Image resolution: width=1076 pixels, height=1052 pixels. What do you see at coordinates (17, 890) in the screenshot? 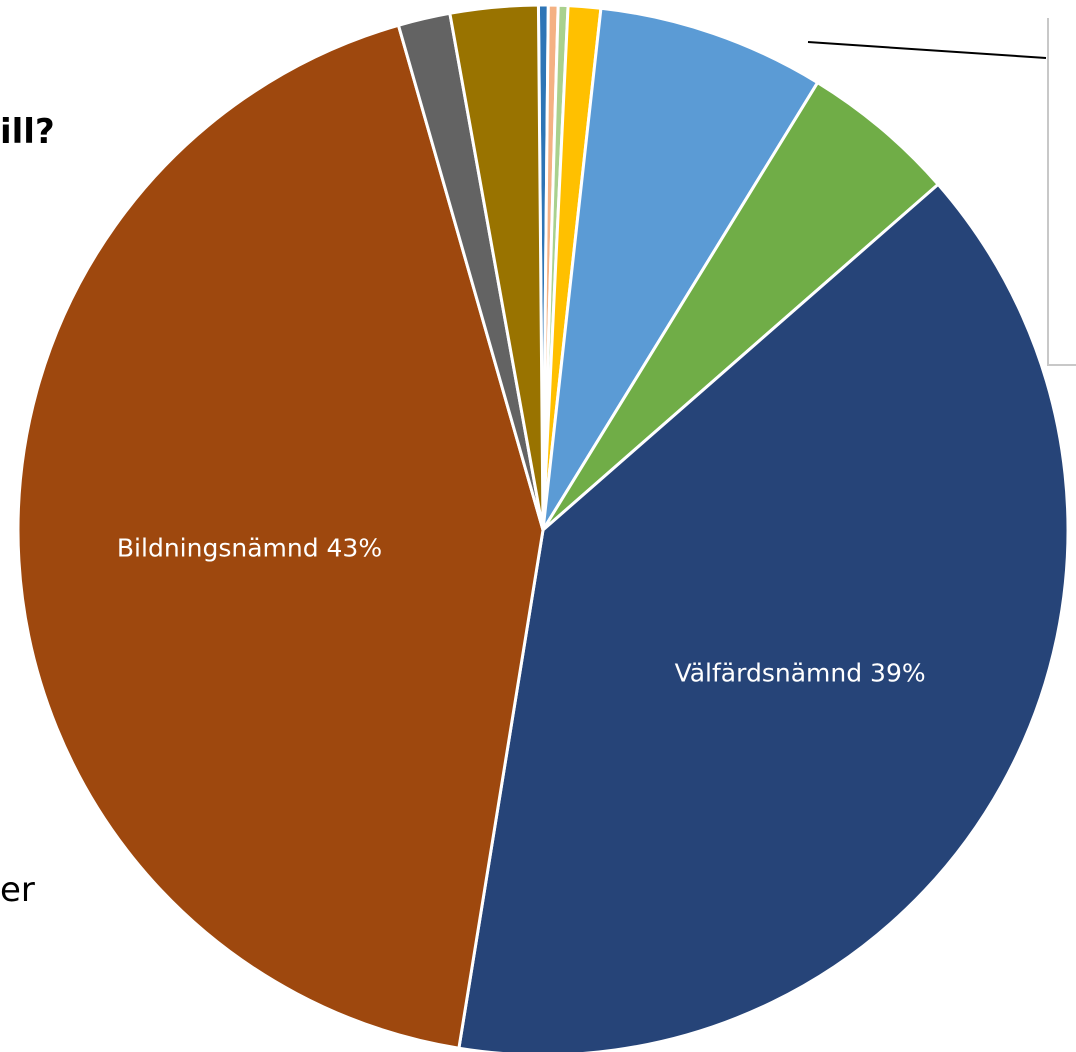
I see `partial-body-text: er` at bounding box center [17, 890].